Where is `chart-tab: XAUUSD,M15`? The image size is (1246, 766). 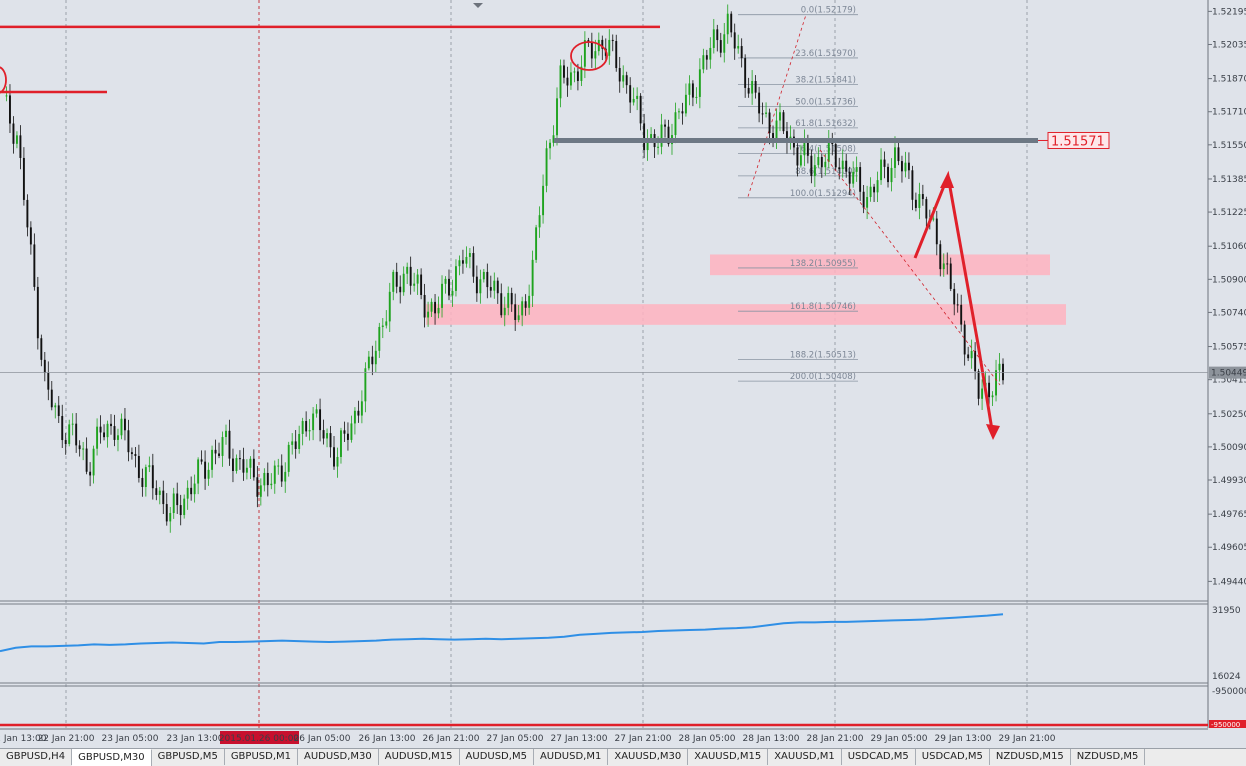 chart-tab: XAUUSD,M15 is located at coordinates (728, 757).